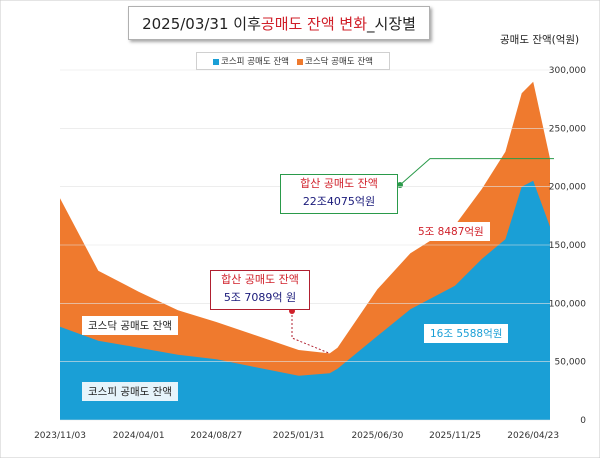  What do you see at coordinates (299, 436) in the screenshot?
I see `x-tick-label: 2025/01/31` at bounding box center [299, 436].